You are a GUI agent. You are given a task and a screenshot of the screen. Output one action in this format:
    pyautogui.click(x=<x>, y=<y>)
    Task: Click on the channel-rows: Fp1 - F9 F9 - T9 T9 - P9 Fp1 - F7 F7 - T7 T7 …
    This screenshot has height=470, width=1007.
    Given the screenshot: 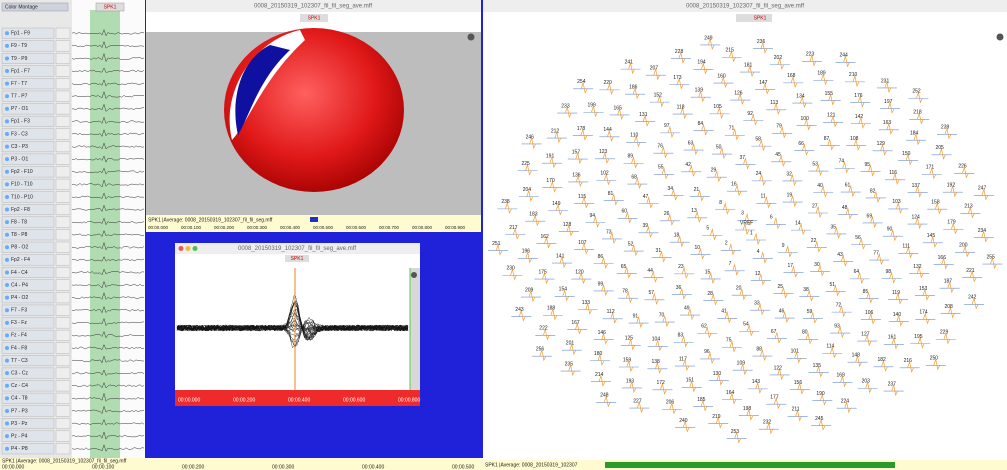 What is the action you would take?
    pyautogui.click(x=73, y=241)
    